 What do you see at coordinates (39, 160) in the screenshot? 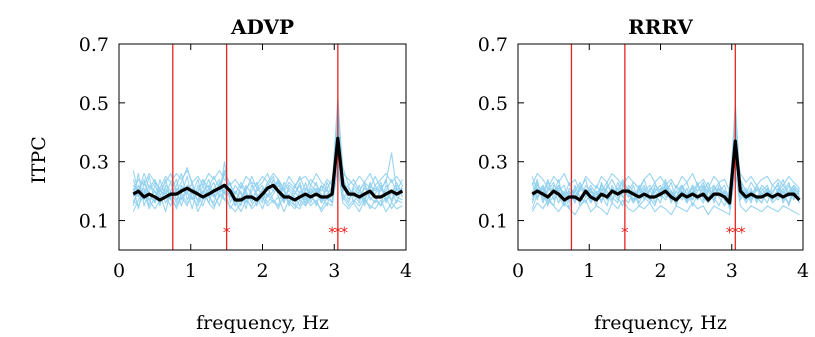
I see `y-axis-label: ITPC` at bounding box center [39, 160].